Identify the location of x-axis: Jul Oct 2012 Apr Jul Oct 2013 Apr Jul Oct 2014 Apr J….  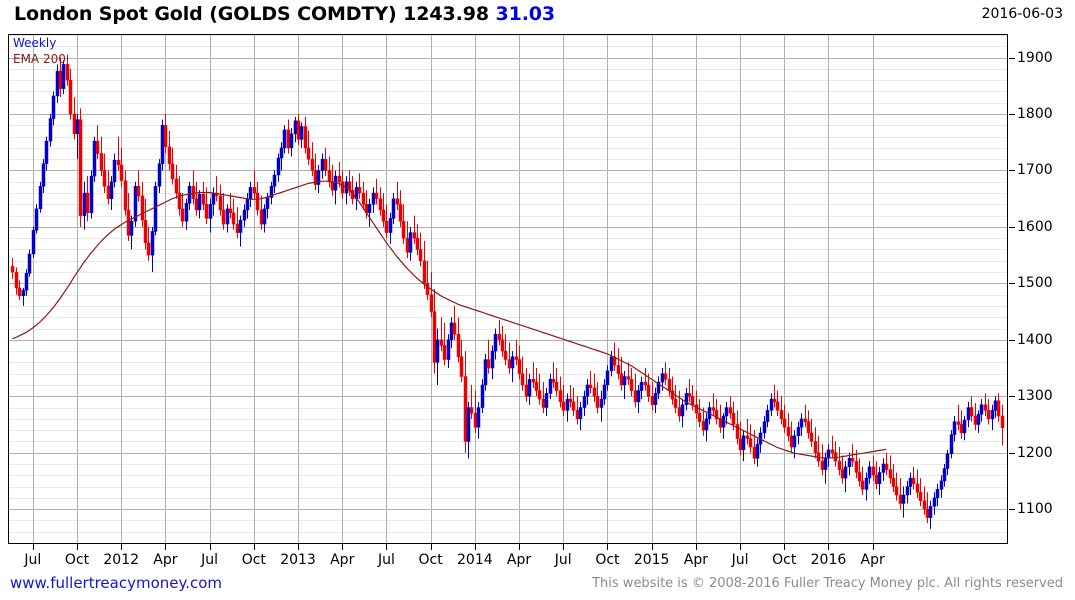
(508, 557).